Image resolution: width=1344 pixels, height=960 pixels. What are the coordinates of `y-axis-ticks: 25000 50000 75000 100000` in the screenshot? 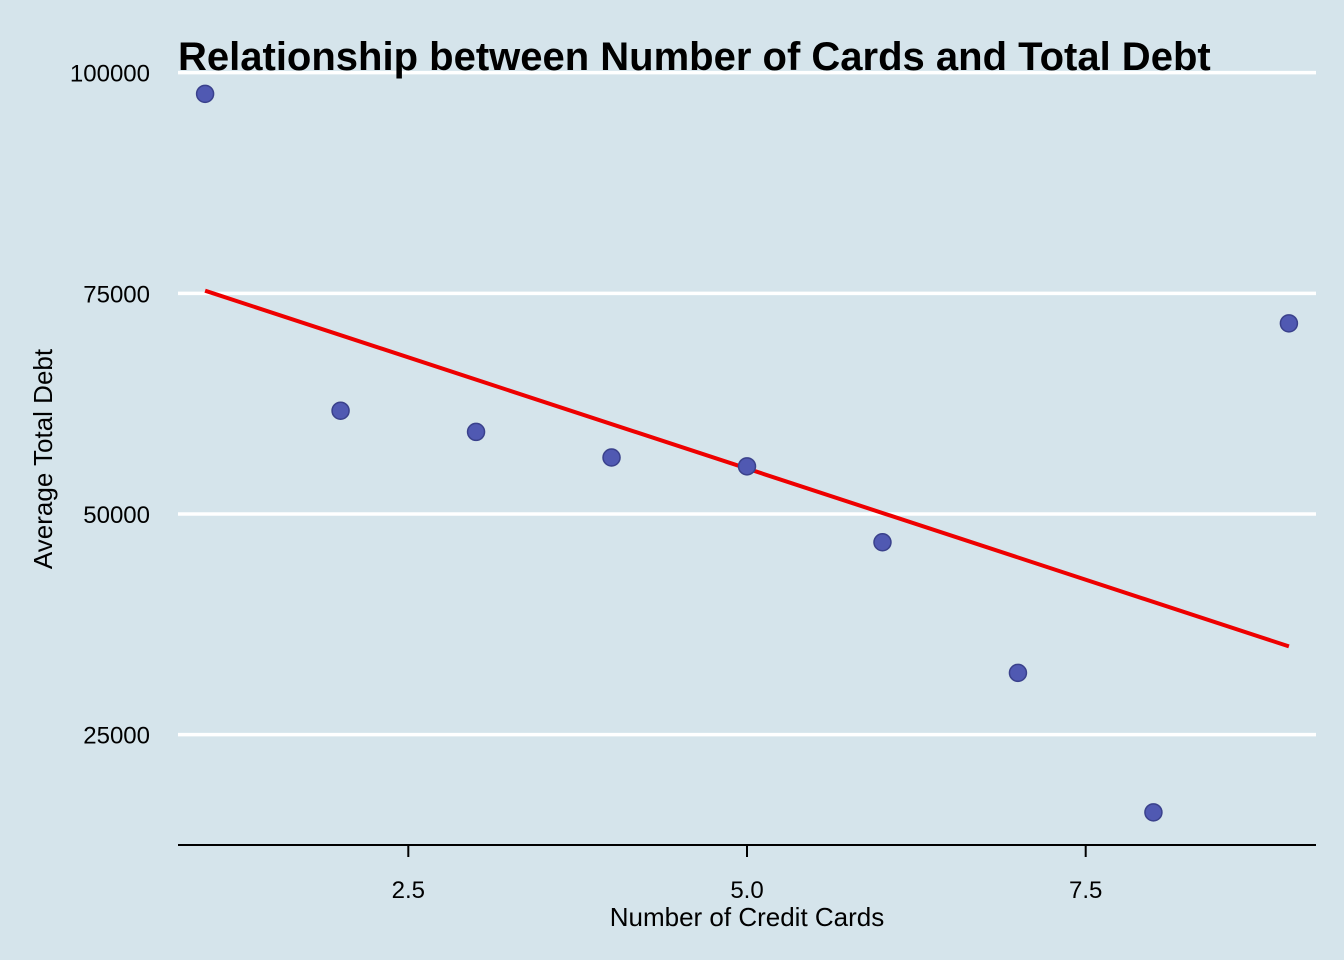 It's located at (110, 405).